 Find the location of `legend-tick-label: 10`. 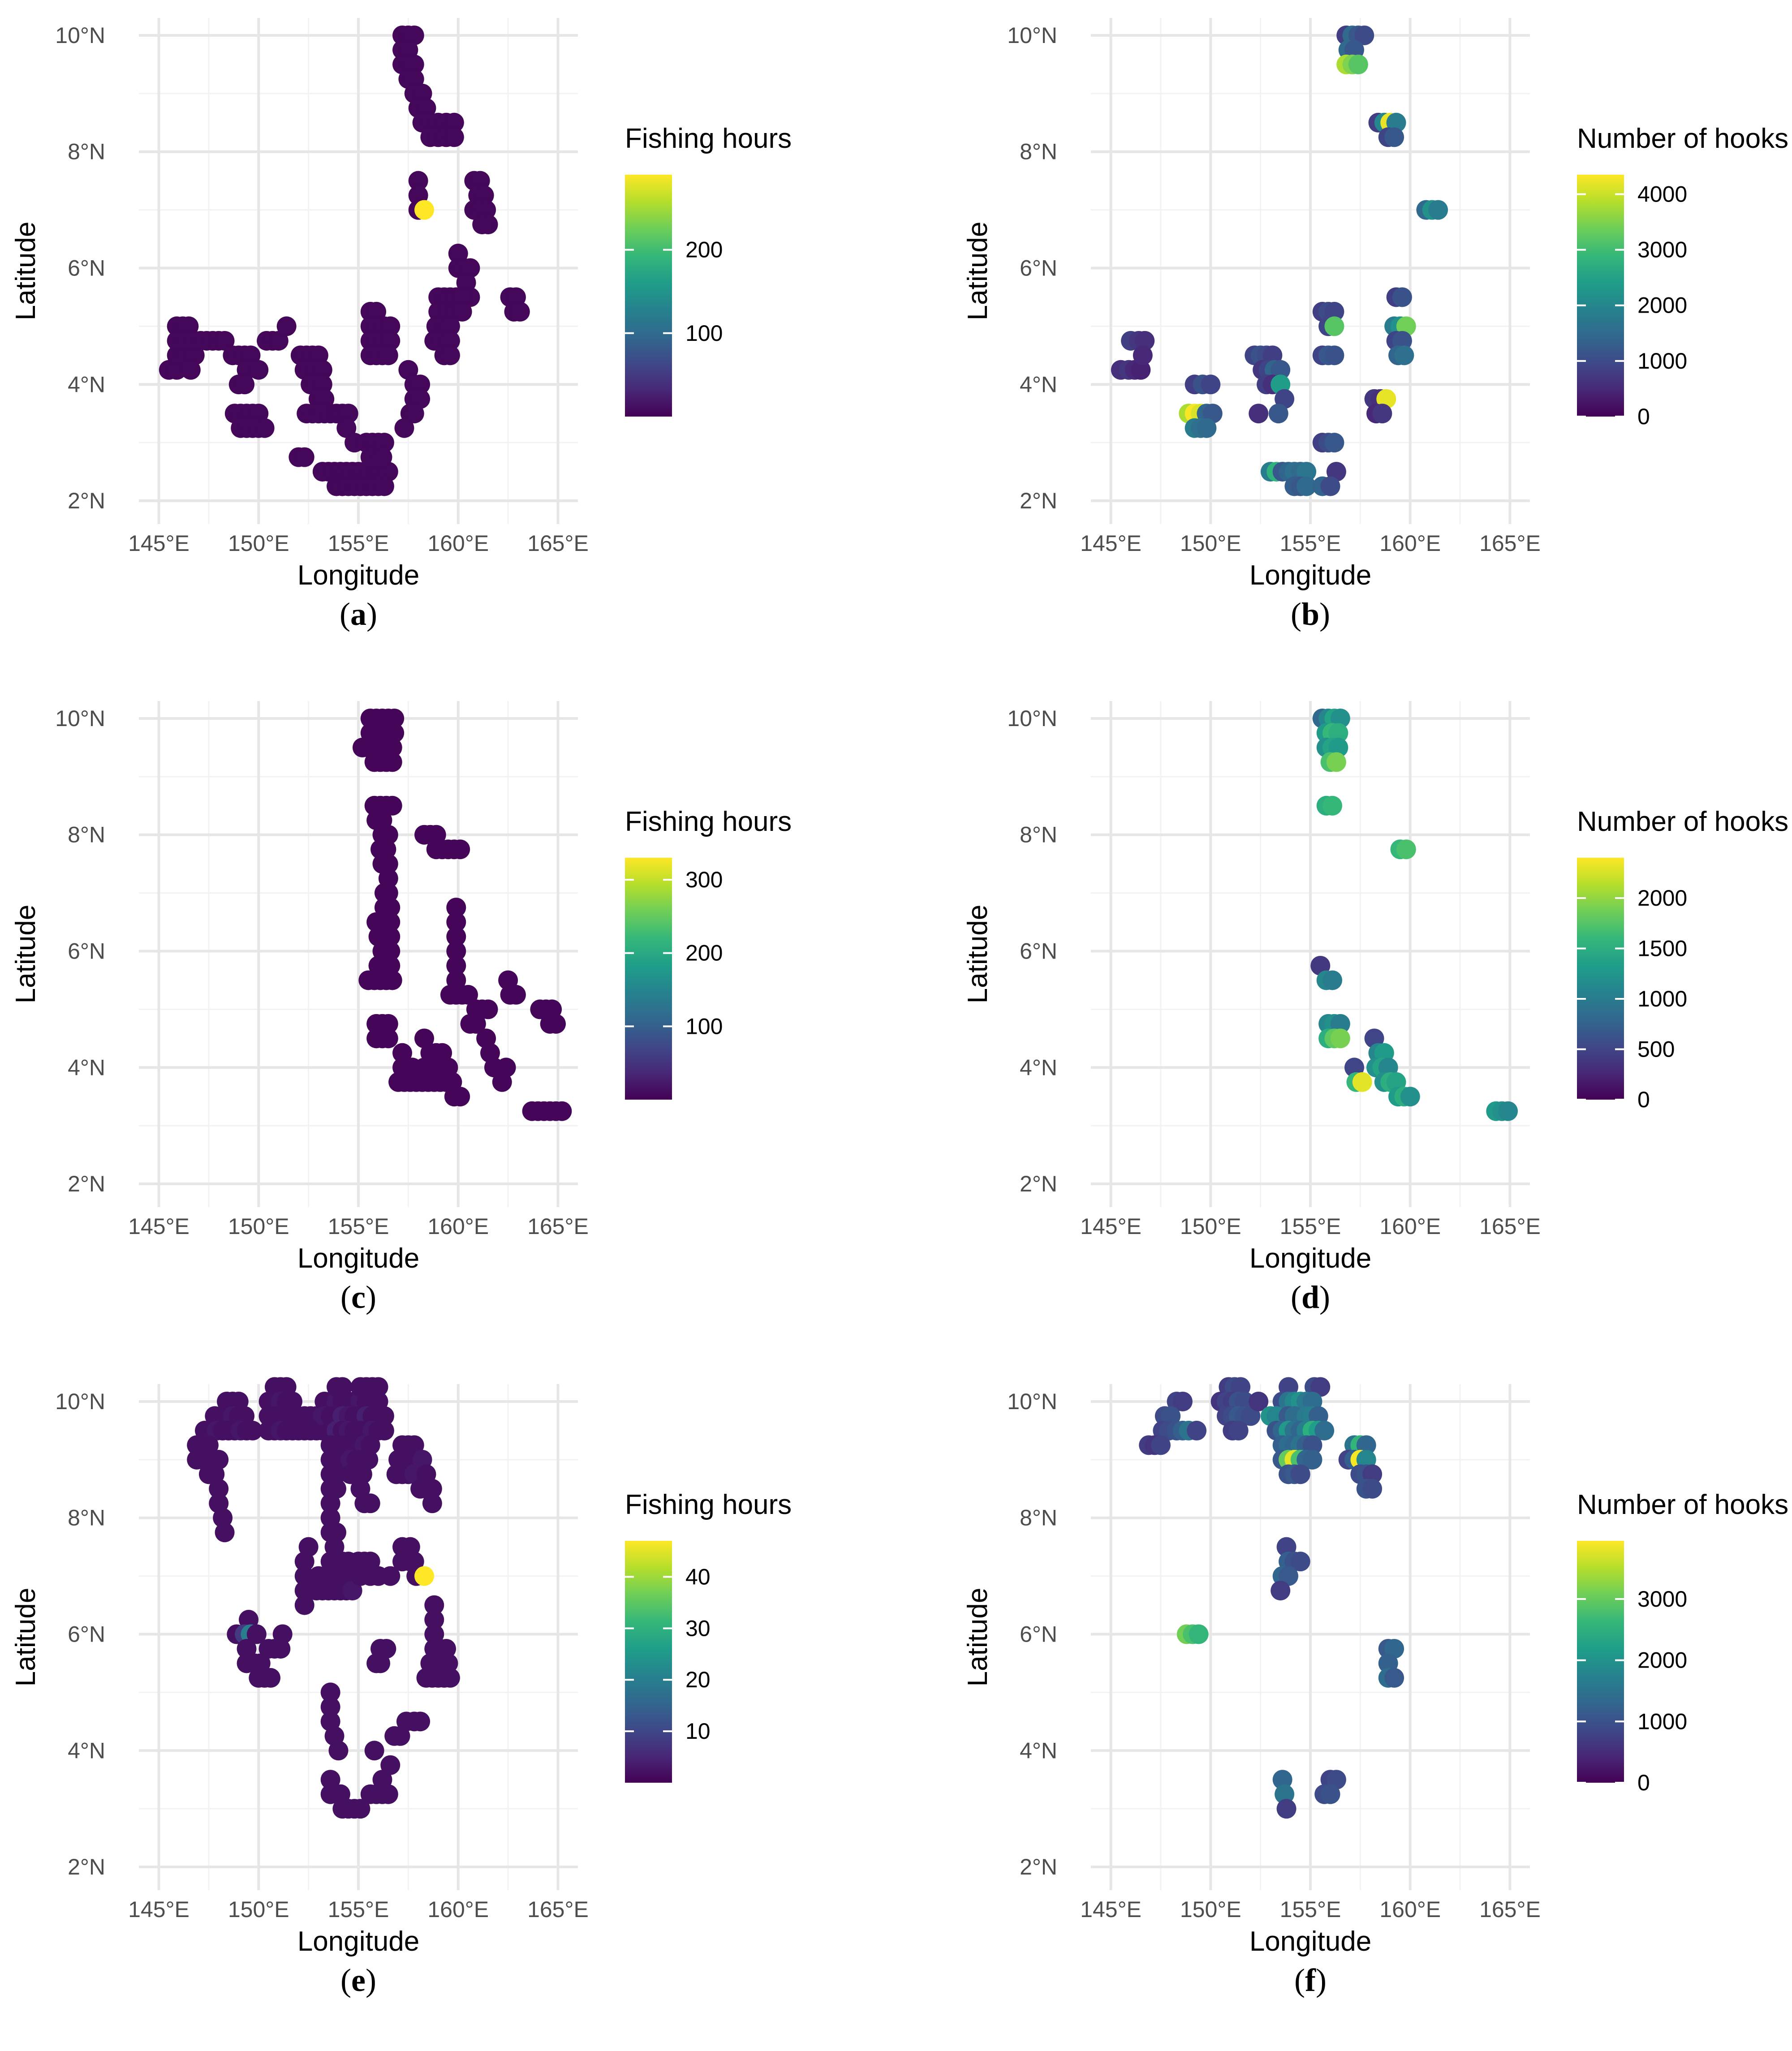

legend-tick-label: 10 is located at coordinates (698, 1731).